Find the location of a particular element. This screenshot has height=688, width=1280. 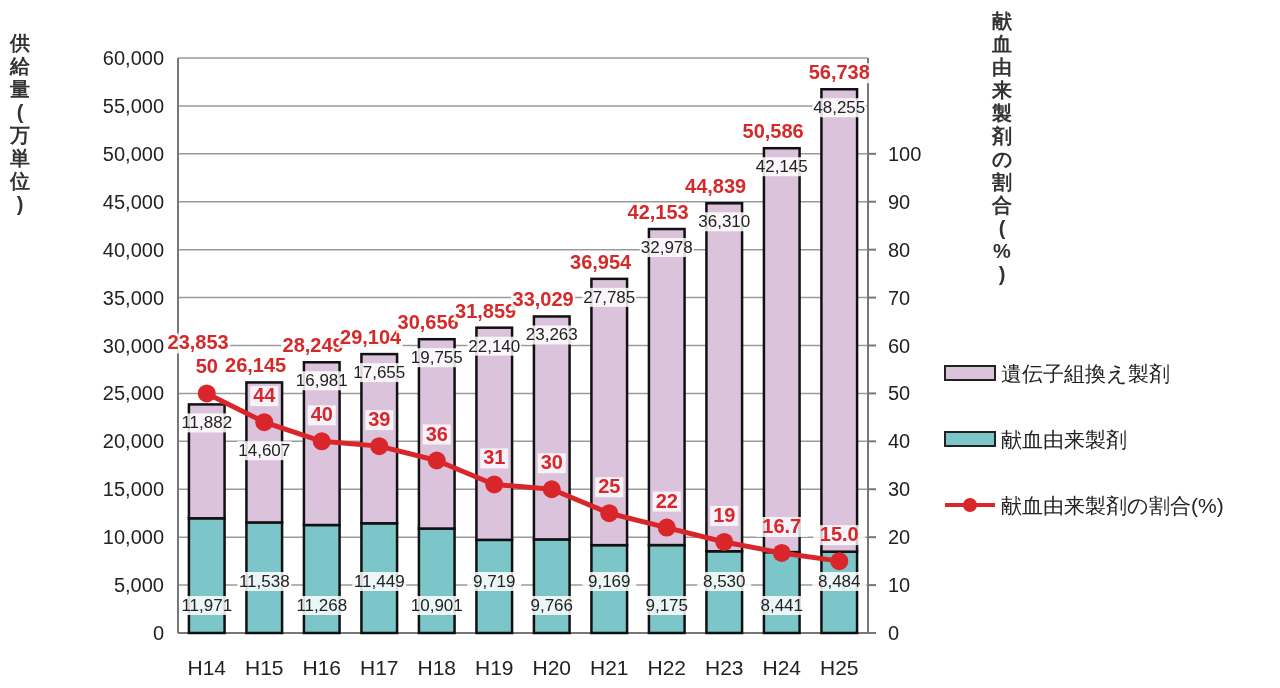

data-label: 31 is located at coordinates (494, 457).